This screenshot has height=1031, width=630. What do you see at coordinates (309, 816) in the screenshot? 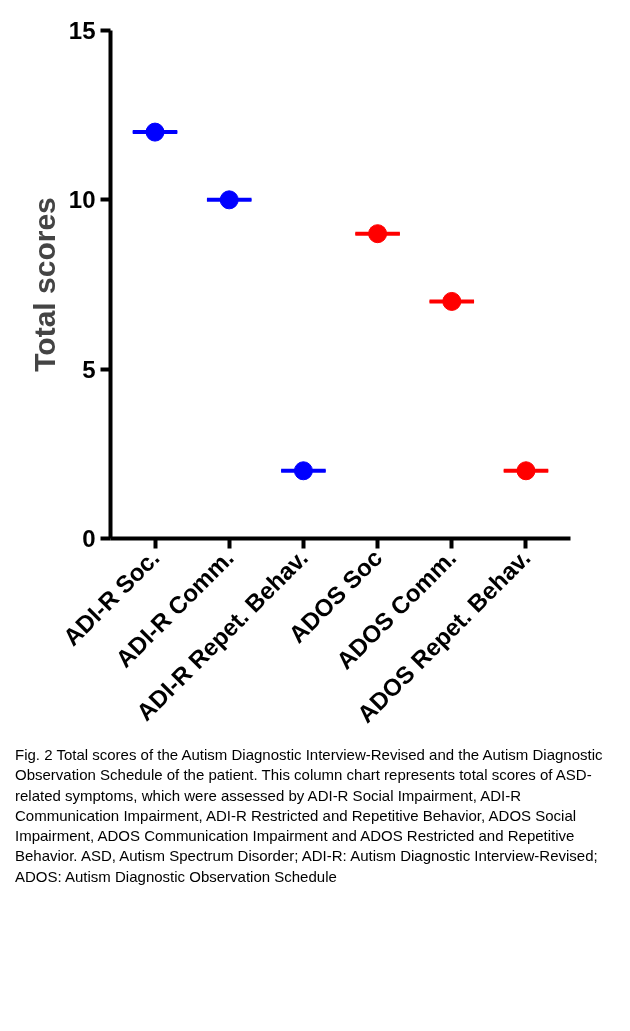
I see `caption: Fig. 2 Total scores of the Autism Diagnostic Interview-Revised and the Autism Diagnostic Observation Schedule of the patient. This column chart represents total scores of ASD-related symptoms, which were assessed by ADI-R Social Impairment, ADI-R Communication Impairment, ADI-R Restricted and Repetitive Behavior, ADOS Social Impairment, ADOS Communication Impairment and ADOS Restricted and Repetitive Behavior. ASD, Autism Spectrum Disorder; ADI-R: Autism Diagnostic Interview-Revised; ADOS: Autism Diagnostic Observation Schedule` at bounding box center [309, 816].